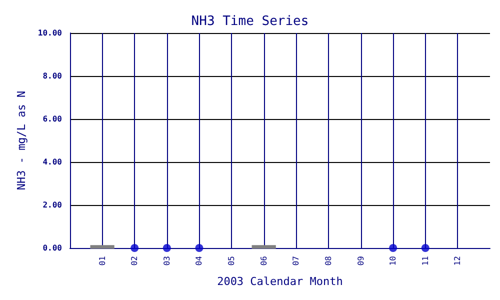 This screenshot has height=300, width=500. I want to click on x-tick-label: 09, so click(361, 261).